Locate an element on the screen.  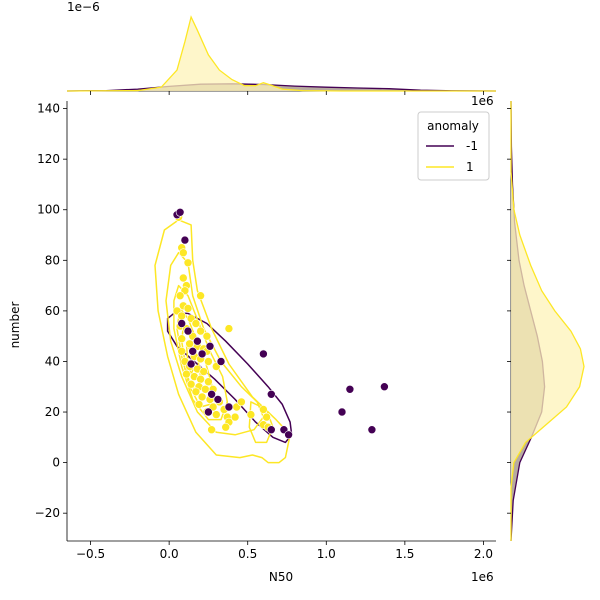
x-tick-label: 0.5 is located at coordinates (247, 554).